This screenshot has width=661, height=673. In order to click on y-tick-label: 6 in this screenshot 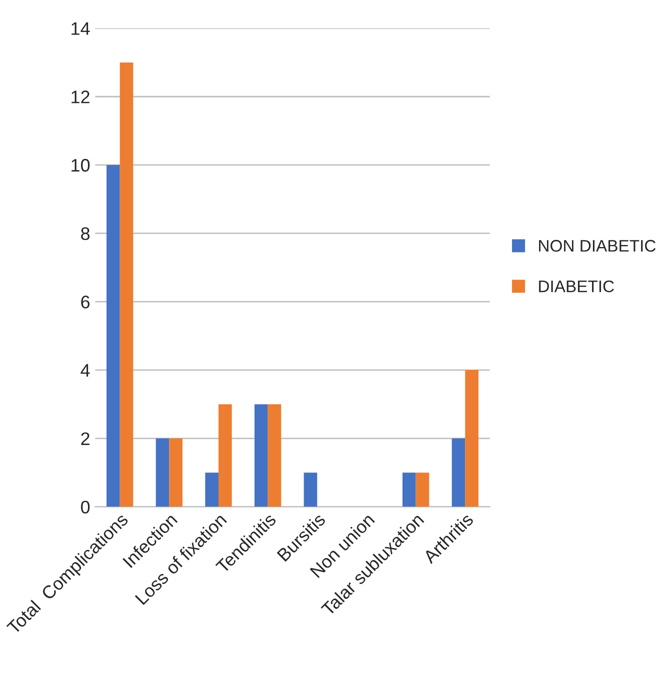, I will do `click(85, 302)`.